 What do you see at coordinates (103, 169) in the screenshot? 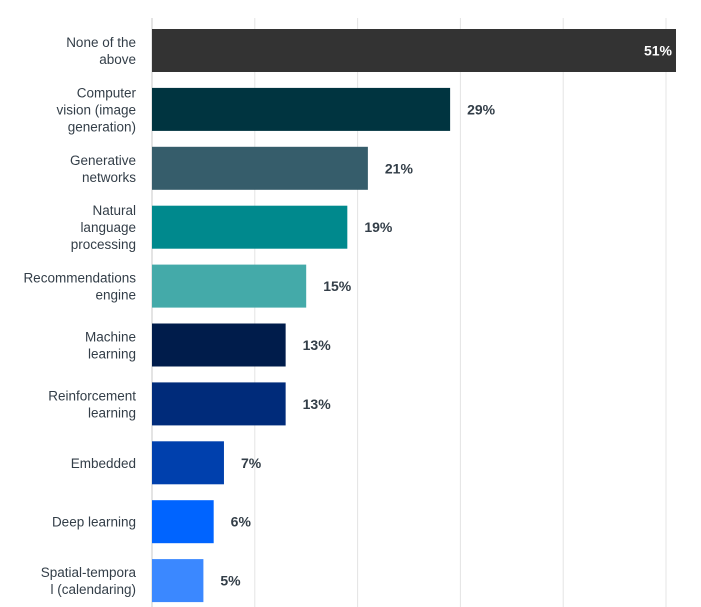
I see `category-label-2: Generative networks` at bounding box center [103, 169].